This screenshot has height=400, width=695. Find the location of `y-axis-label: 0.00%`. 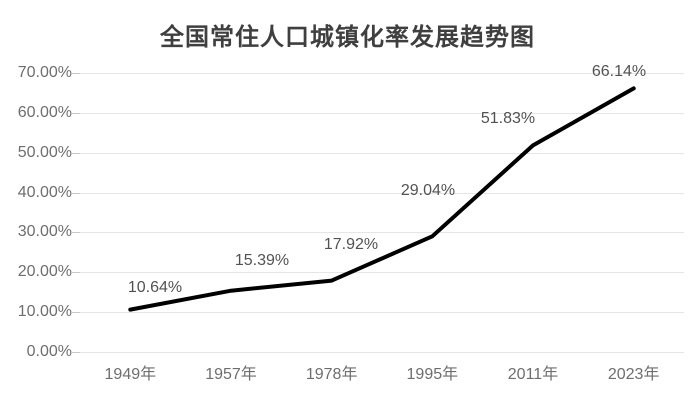

y-axis-label: 0.00% is located at coordinates (49, 351).